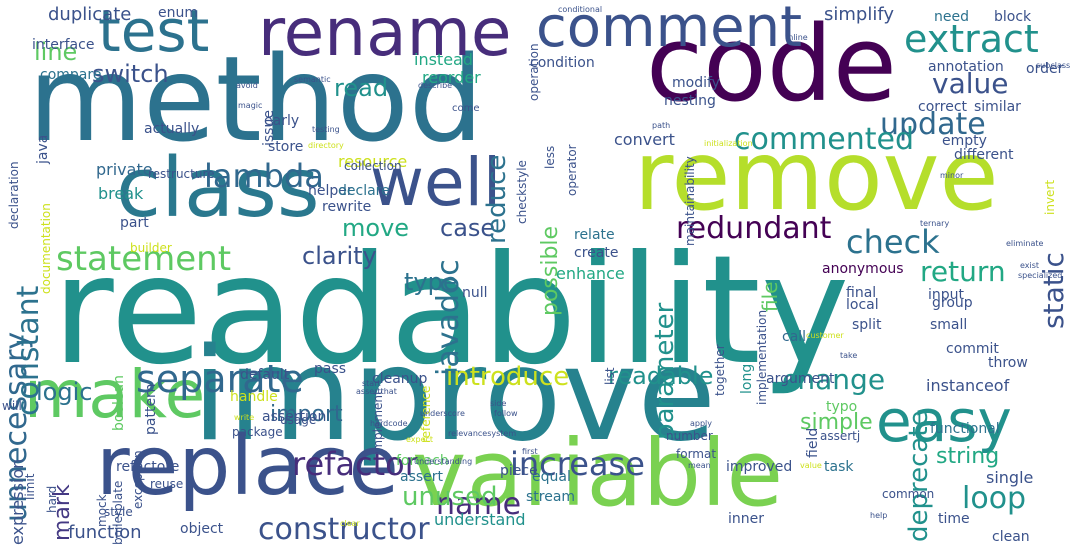 This screenshot has width=1080, height=547. I want to click on word-declare: declare, so click(364, 191).